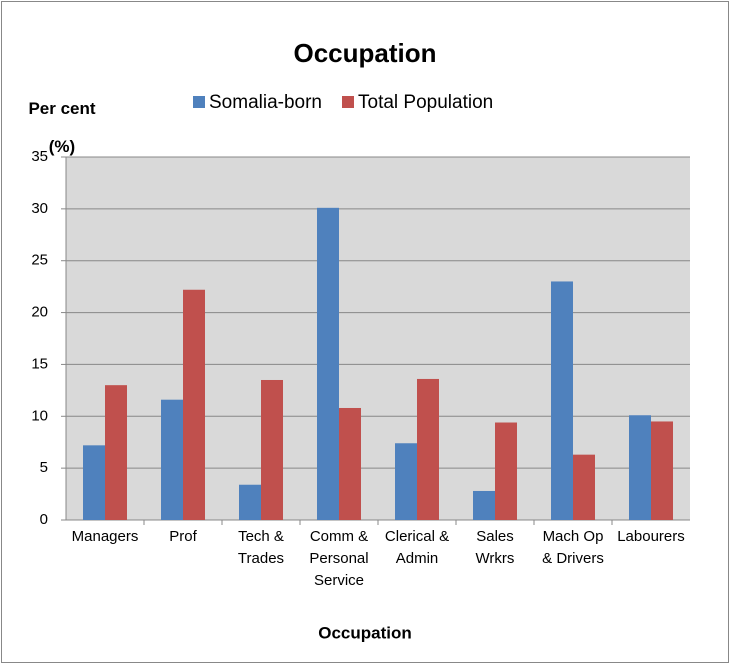 This screenshot has width=730, height=664. I want to click on x-tick-label: Comm & Personal Service, so click(339, 558).